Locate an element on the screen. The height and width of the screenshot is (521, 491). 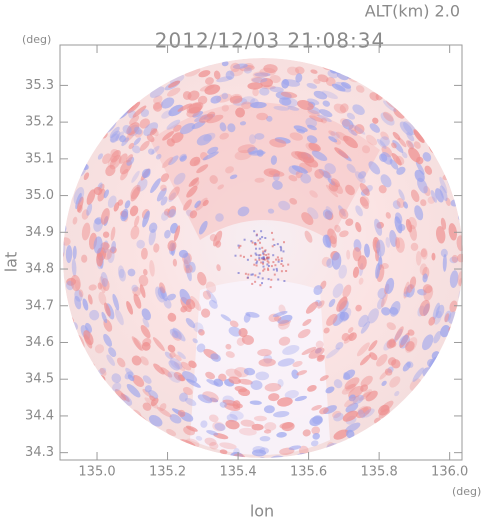
x-unit: (deg) is located at coordinates (466, 491).